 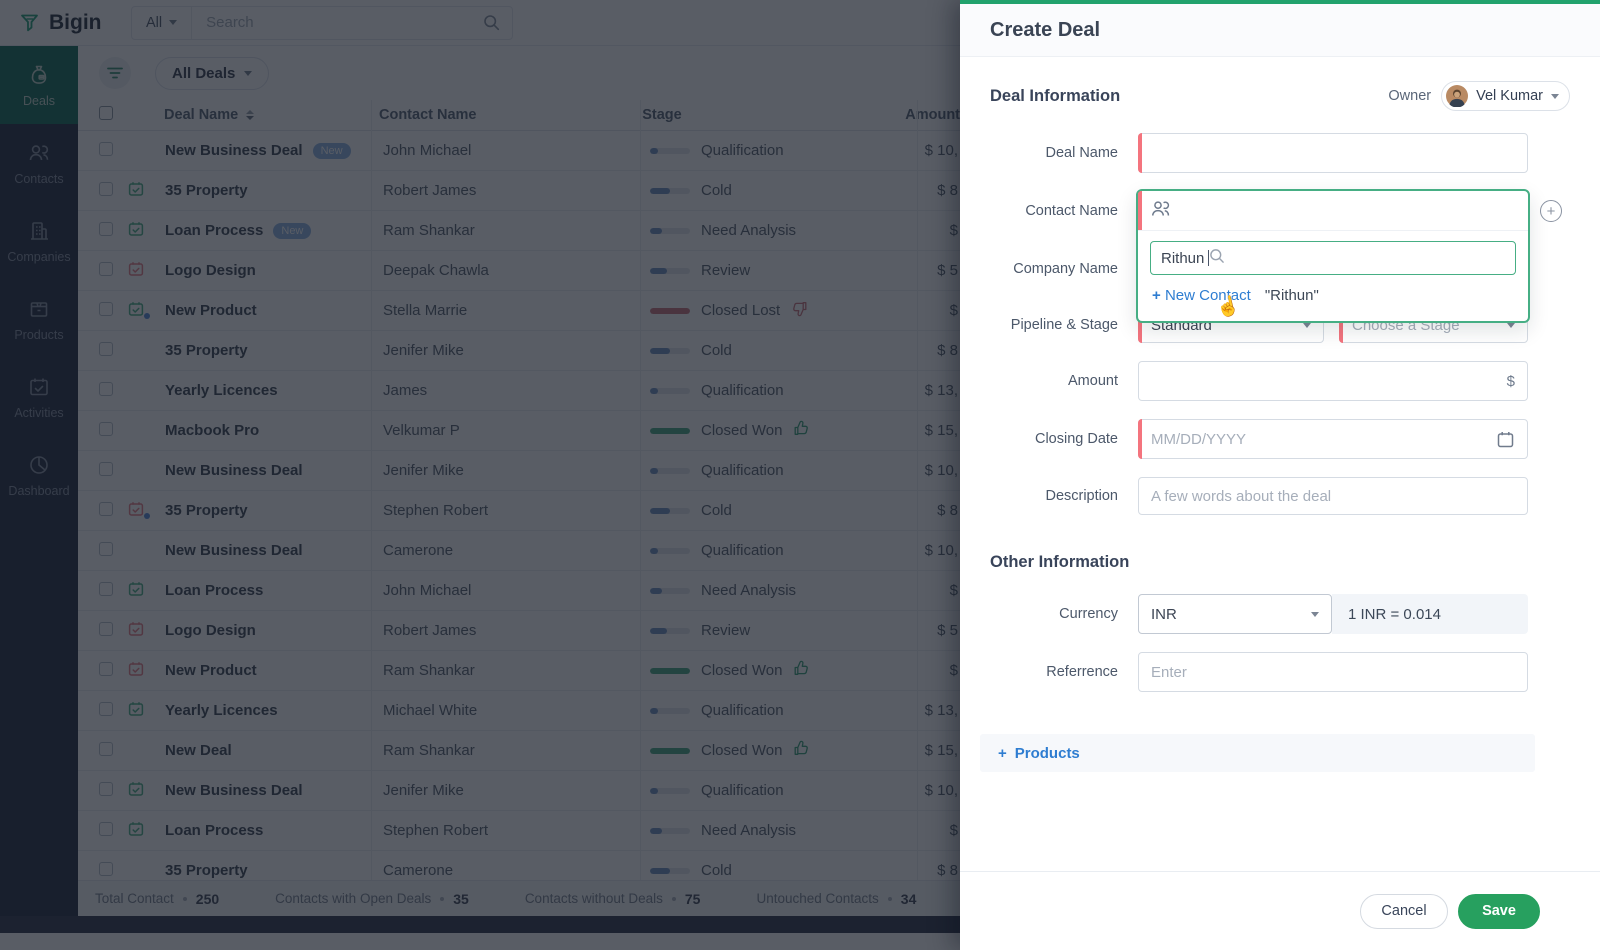 What do you see at coordinates (519, 631) in the screenshot?
I see `table-row: Logo Design Robert James Review $ 5` at bounding box center [519, 631].